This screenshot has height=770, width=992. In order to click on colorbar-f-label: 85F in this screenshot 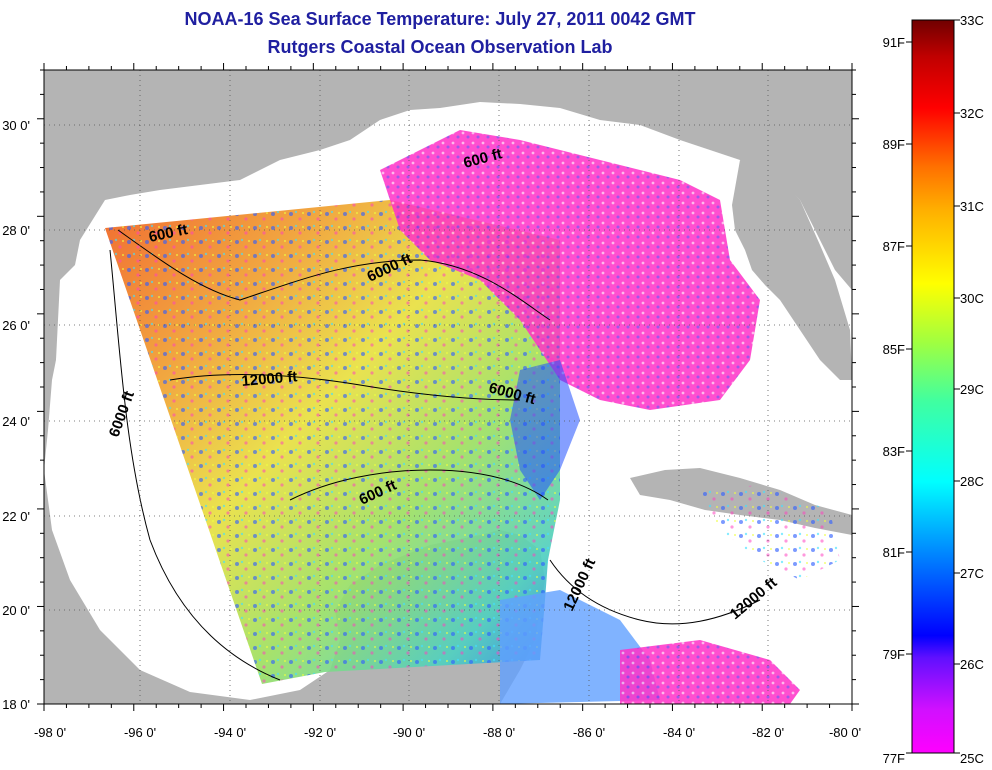, I will do `click(894, 349)`.